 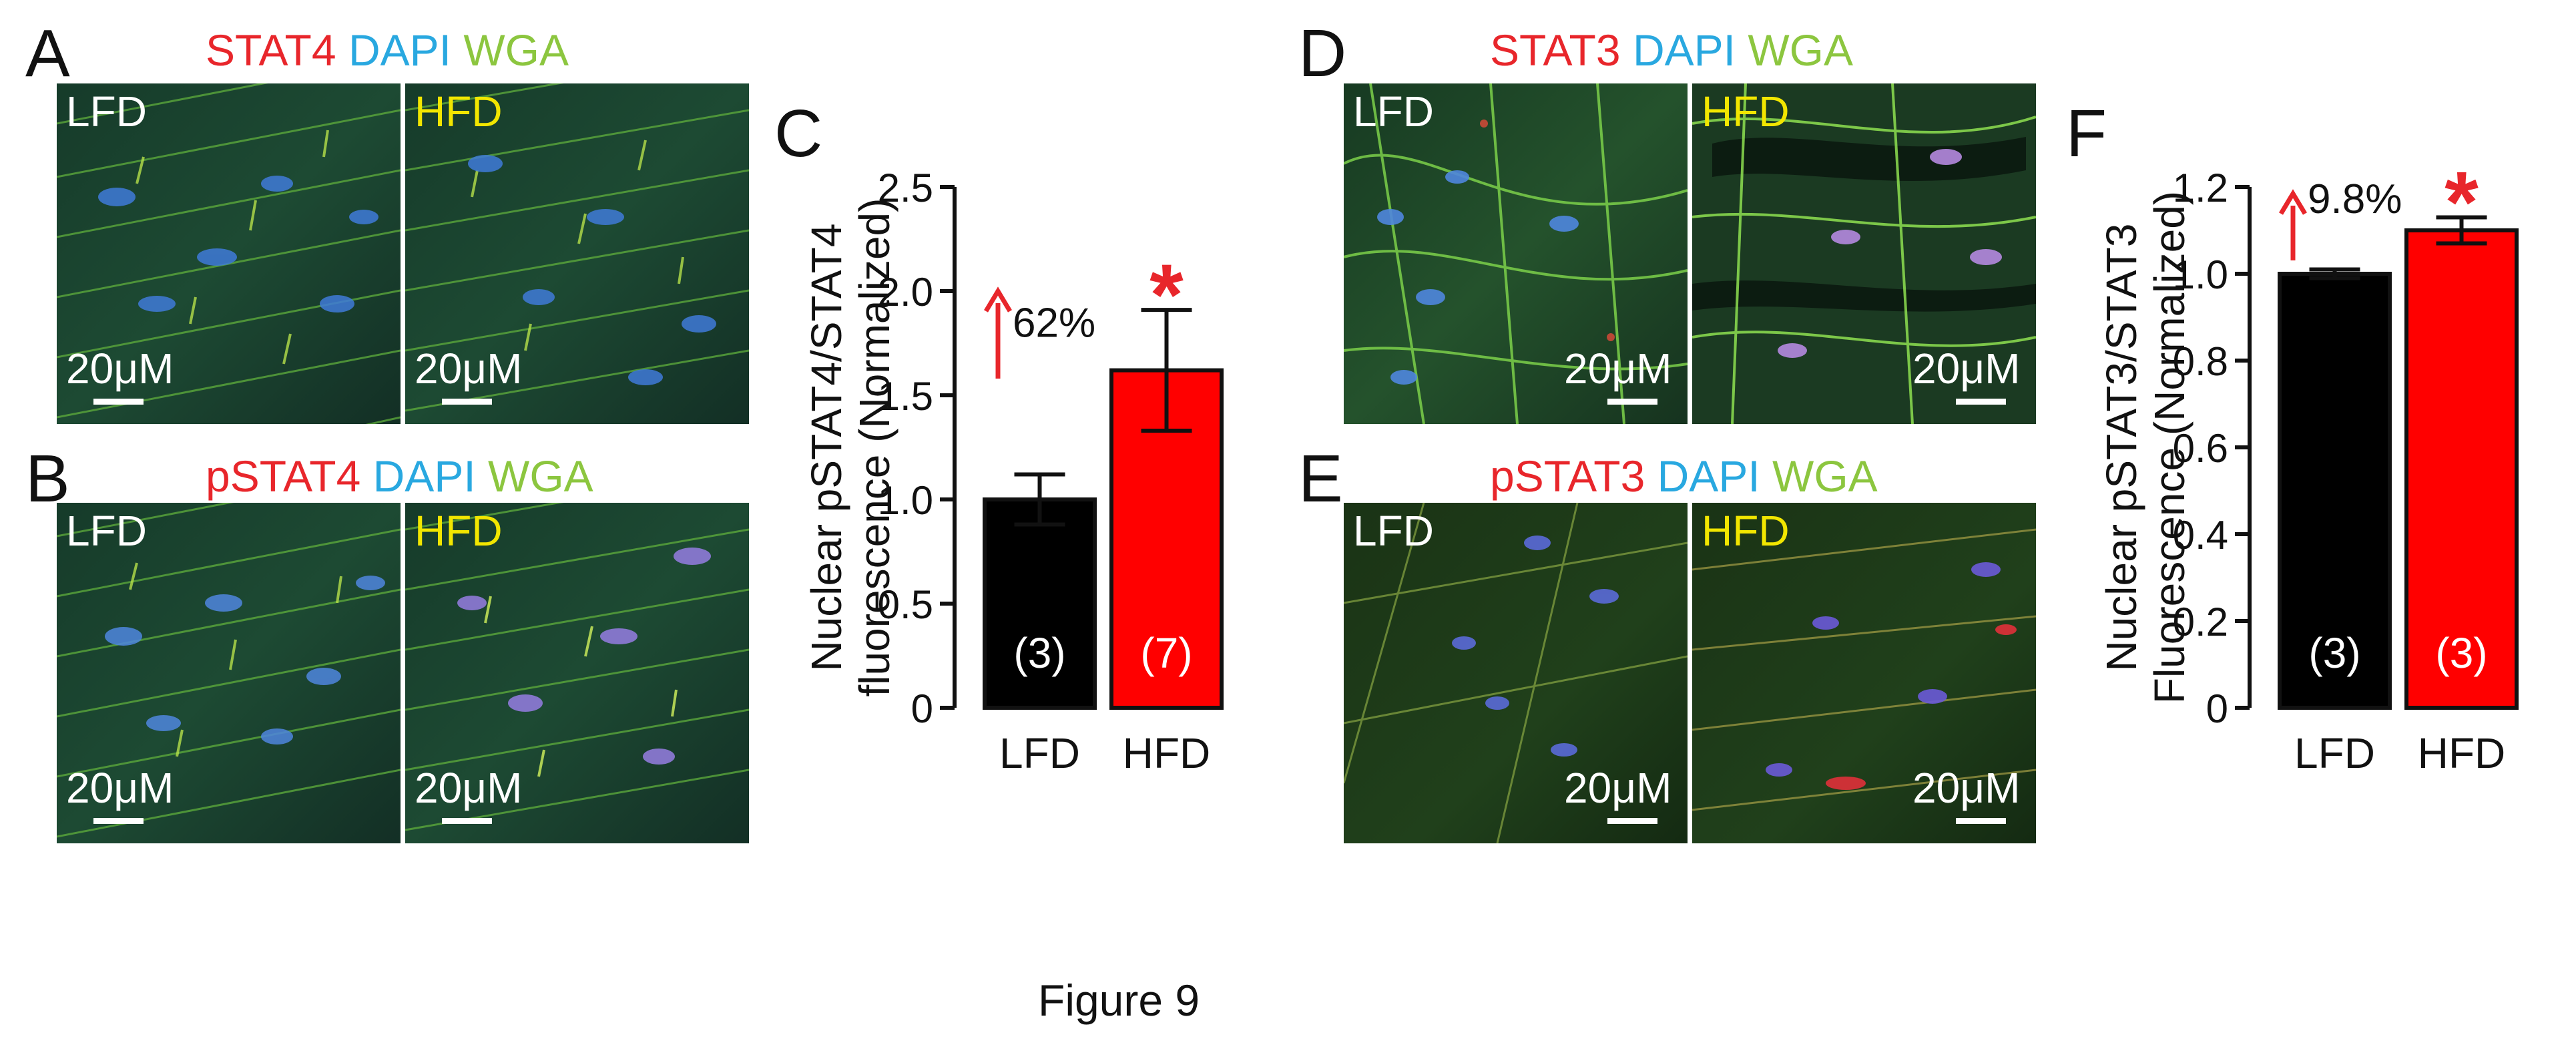 I want to click on percent-increase-label: 62%, so click(x=1054, y=323).